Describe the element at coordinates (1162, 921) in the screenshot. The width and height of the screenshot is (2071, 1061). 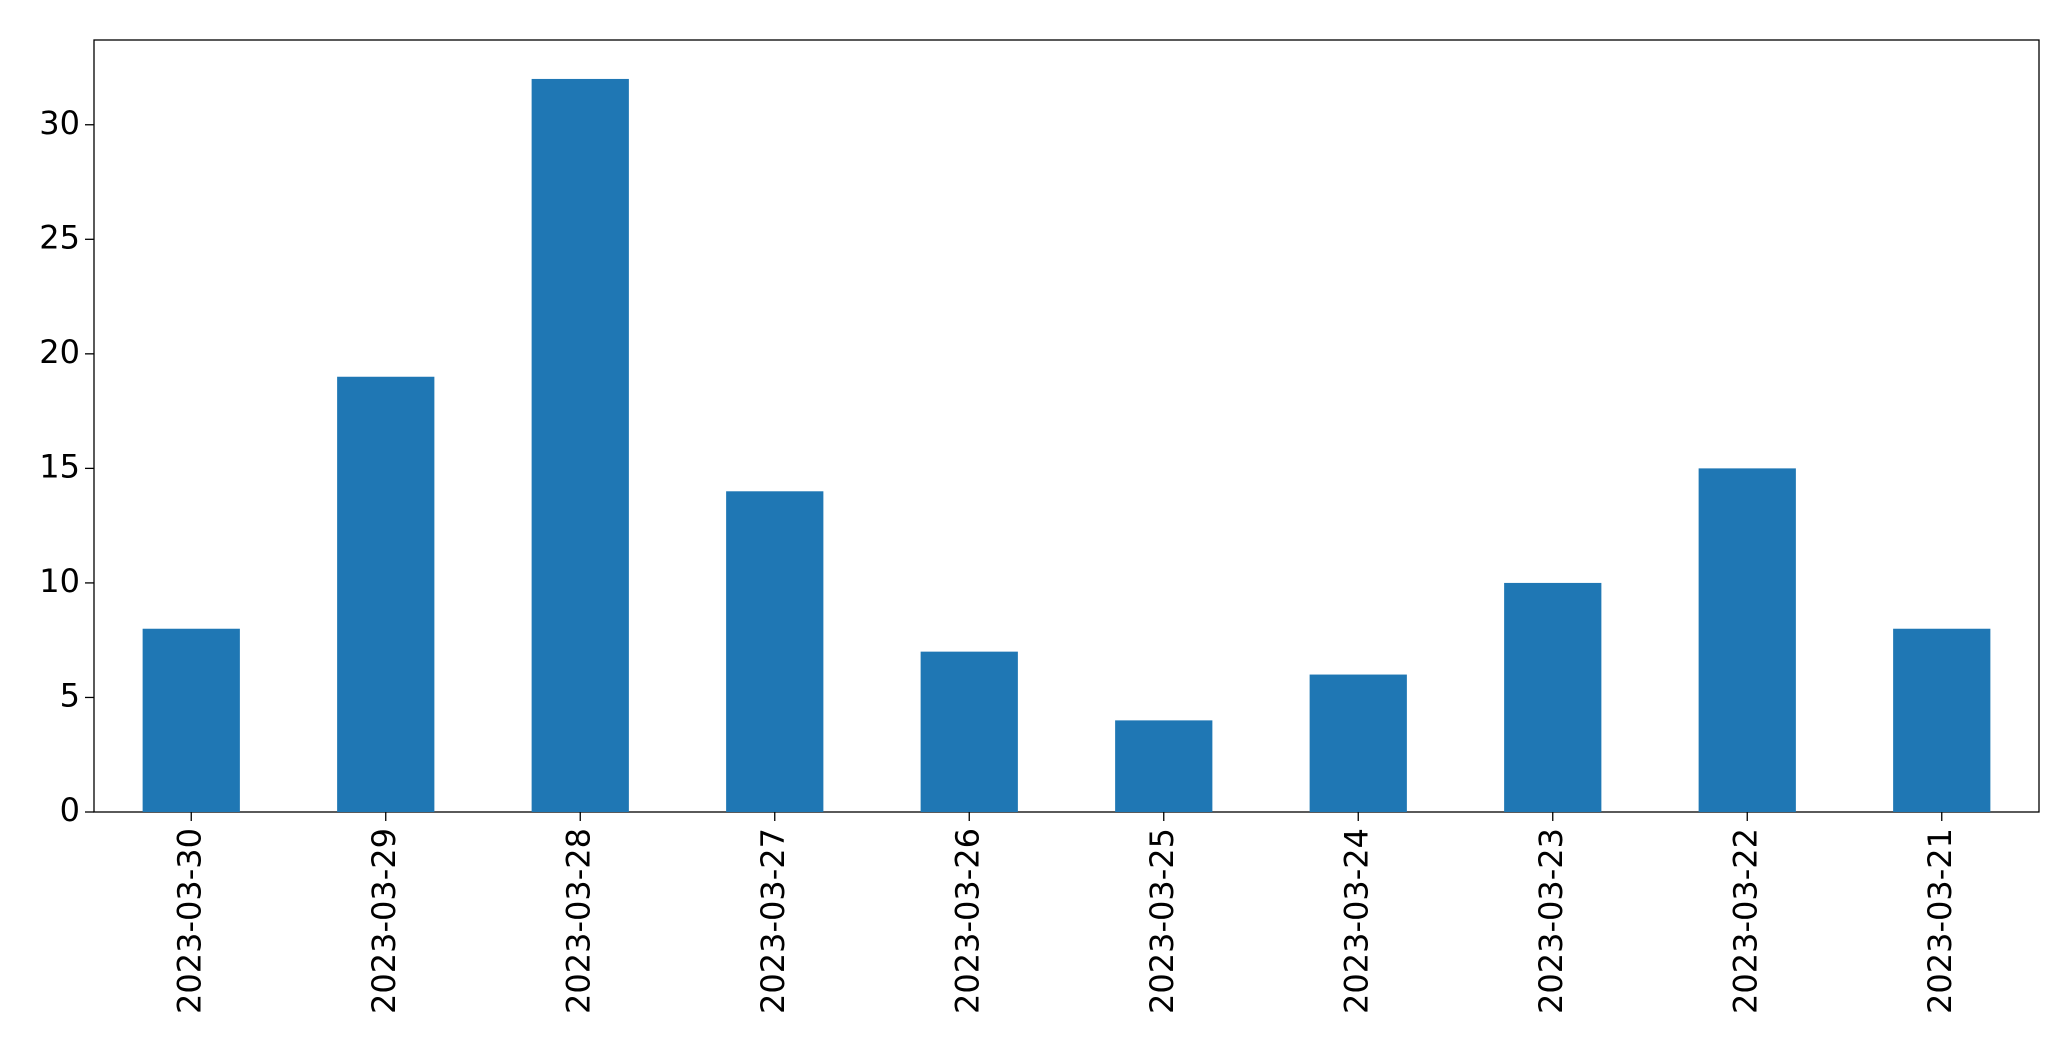
I see `x-tick-label: 2023-03-25` at that location.